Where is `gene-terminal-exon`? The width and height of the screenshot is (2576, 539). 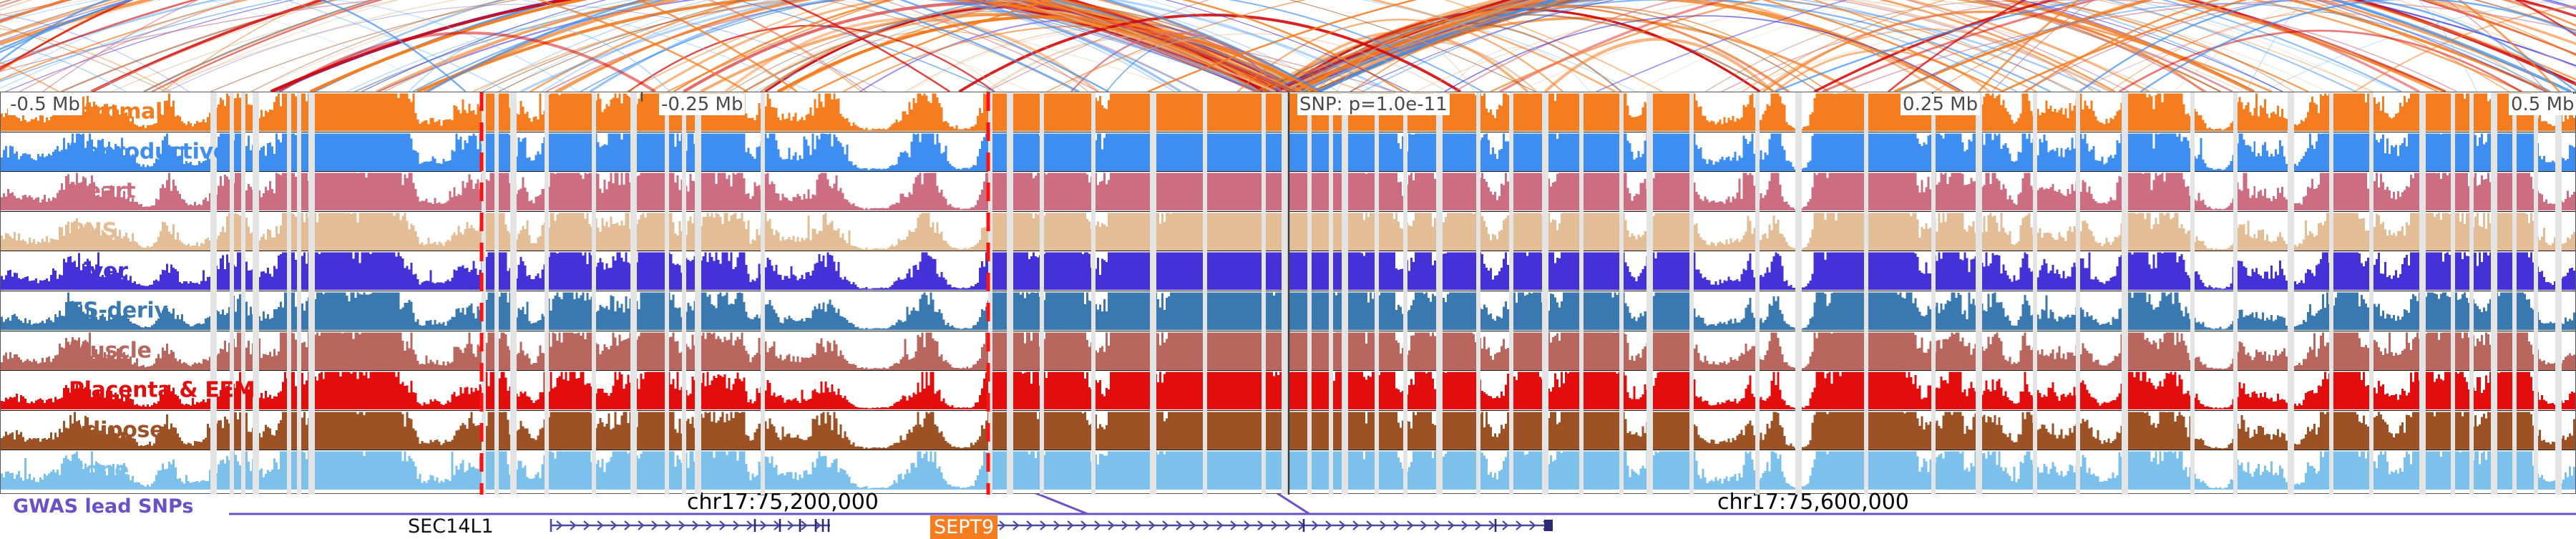
gene-terminal-exon is located at coordinates (1548, 525).